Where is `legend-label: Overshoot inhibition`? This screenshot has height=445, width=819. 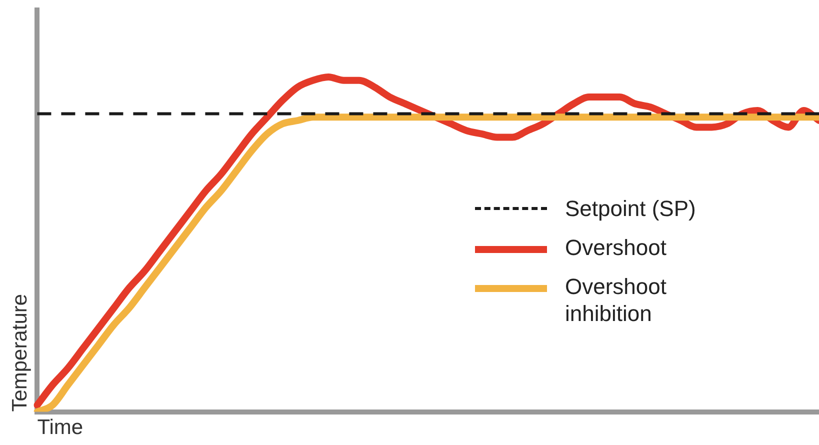
legend-label: Overshoot inhibition is located at coordinates (616, 300).